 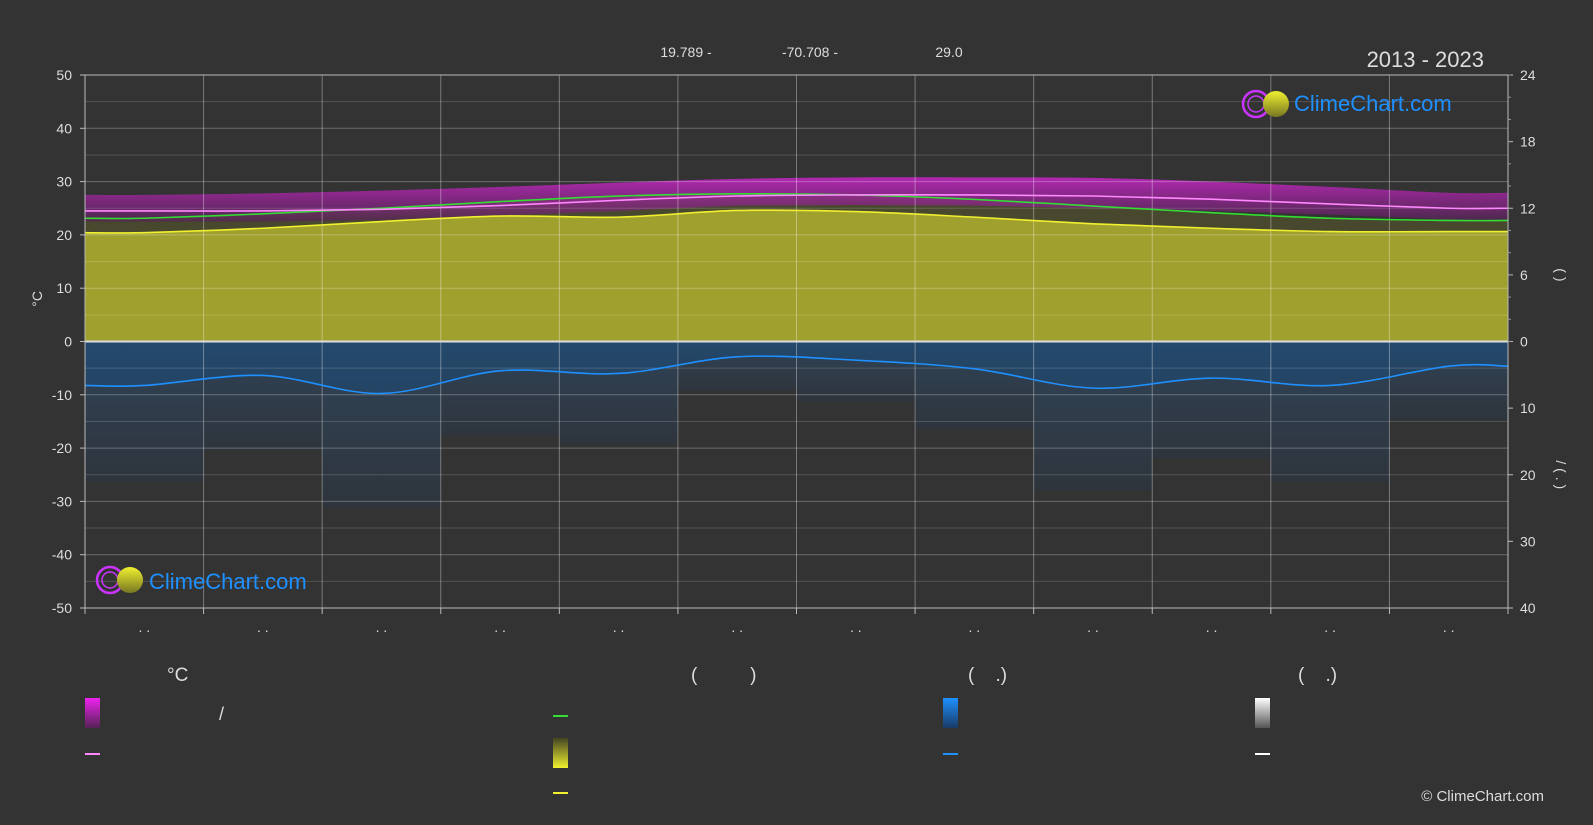 What do you see at coordinates (560, 753) in the screenshot?
I see `legend-sunshine-swatch` at bounding box center [560, 753].